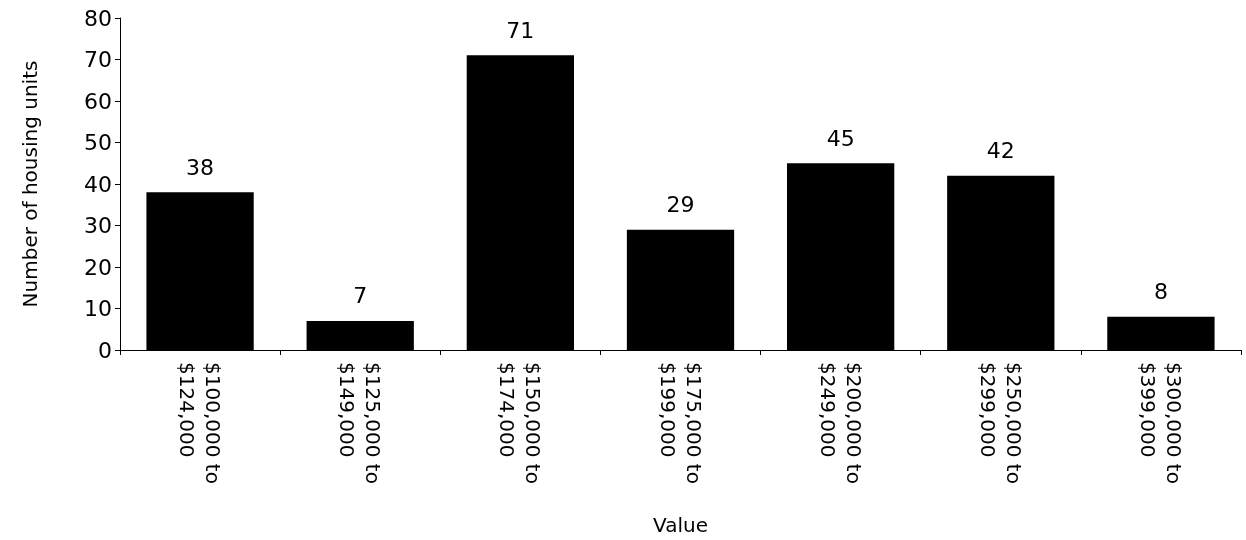 The width and height of the screenshot is (1246, 540). I want to click on data-label: 71, so click(520, 30).